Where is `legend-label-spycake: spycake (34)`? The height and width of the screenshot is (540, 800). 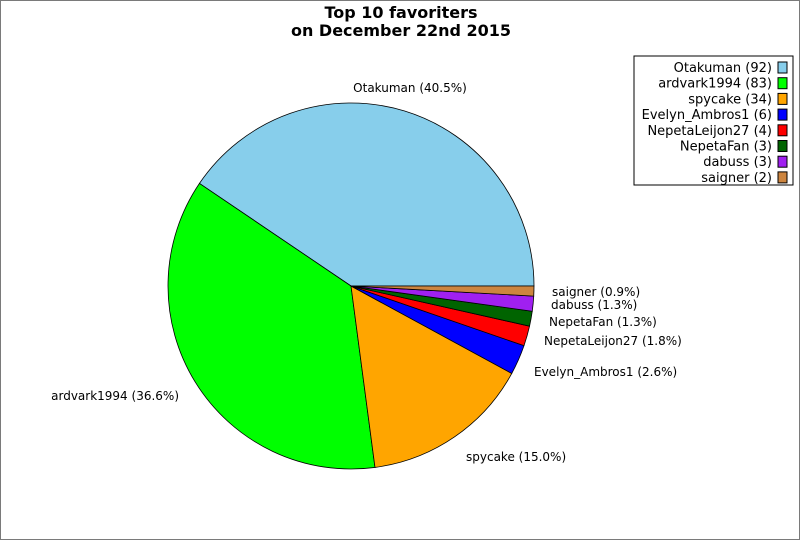
legend-label-spycake: spycake (34) is located at coordinates (730, 99).